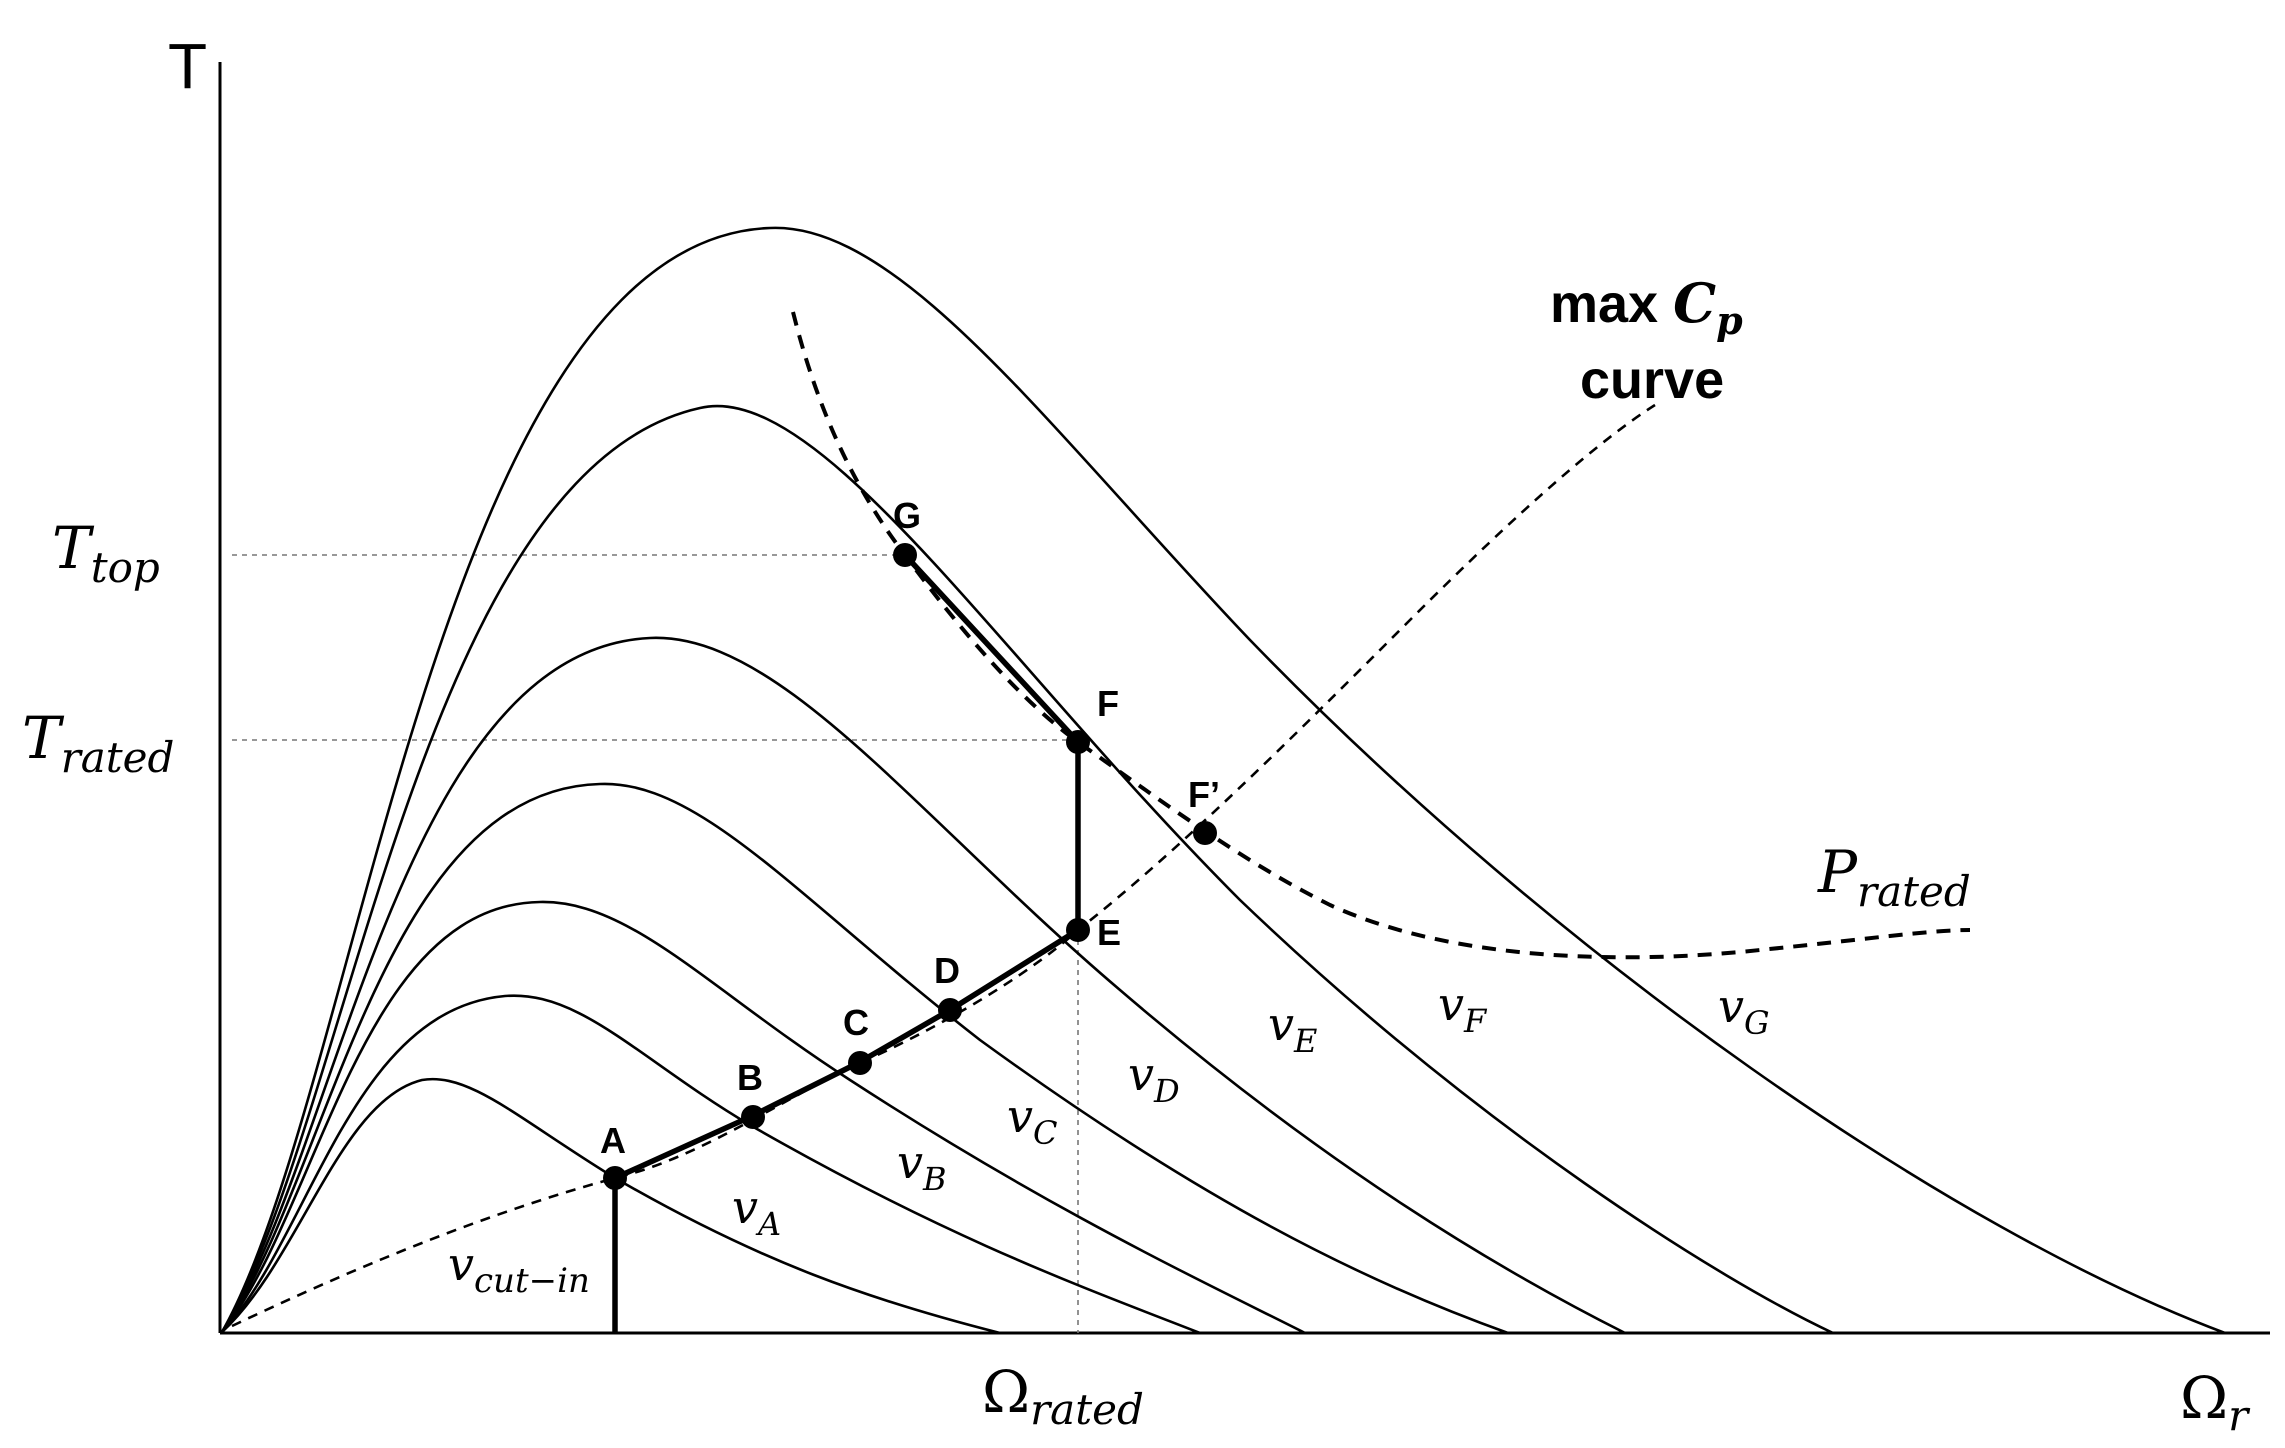 This screenshot has width=2285, height=1448. I want to click on wind-speed-label-f: vF, so click(1463, 1008).